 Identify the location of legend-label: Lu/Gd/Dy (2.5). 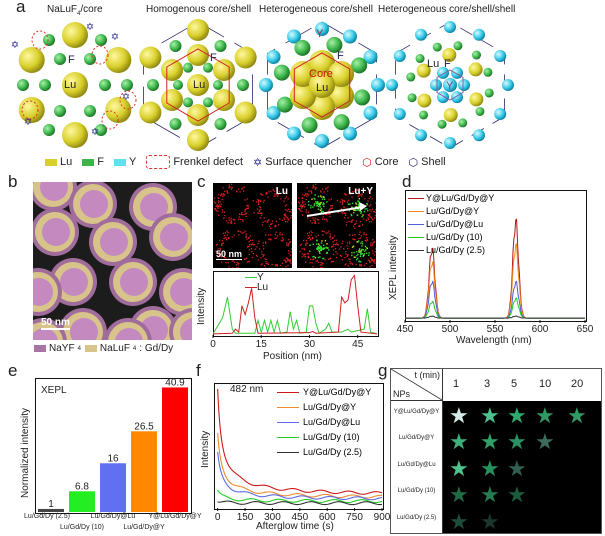
(456, 250).